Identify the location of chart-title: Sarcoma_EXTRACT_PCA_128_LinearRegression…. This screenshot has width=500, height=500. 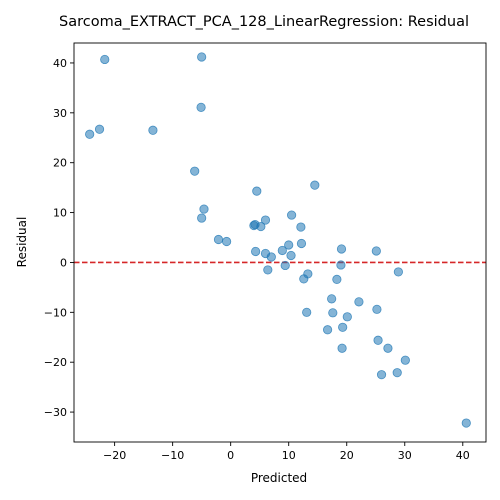
(264, 22).